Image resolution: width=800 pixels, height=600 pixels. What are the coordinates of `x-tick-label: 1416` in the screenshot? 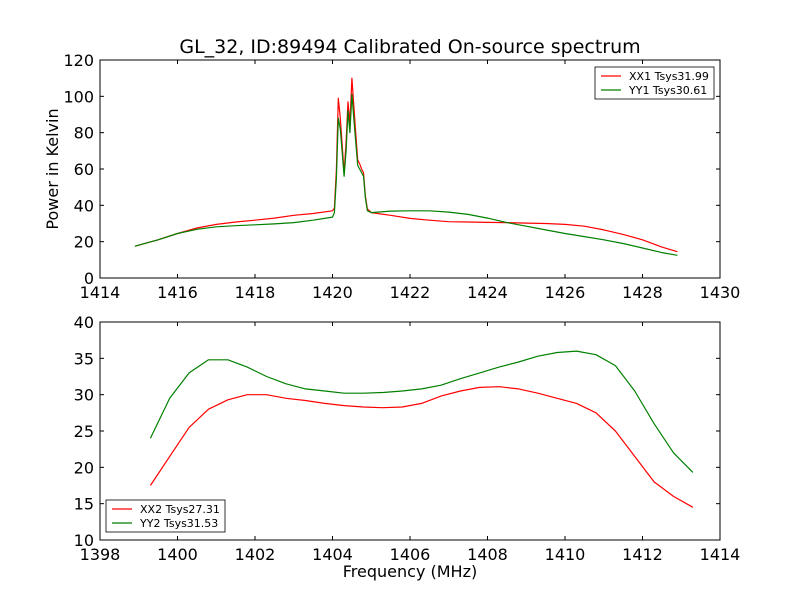 It's located at (177, 292).